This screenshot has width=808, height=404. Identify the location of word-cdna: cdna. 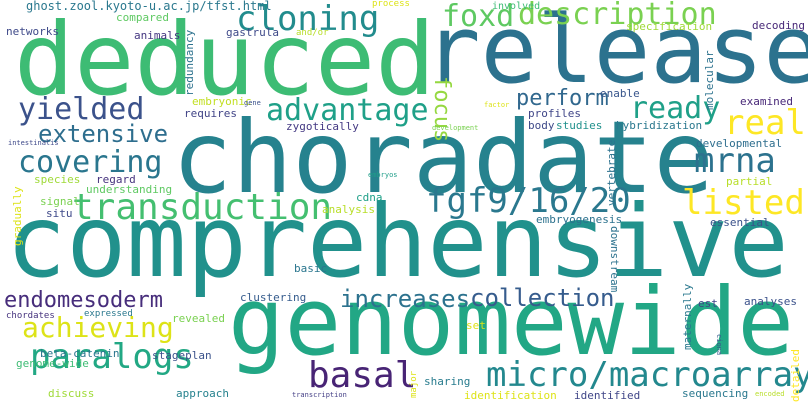
(369, 197).